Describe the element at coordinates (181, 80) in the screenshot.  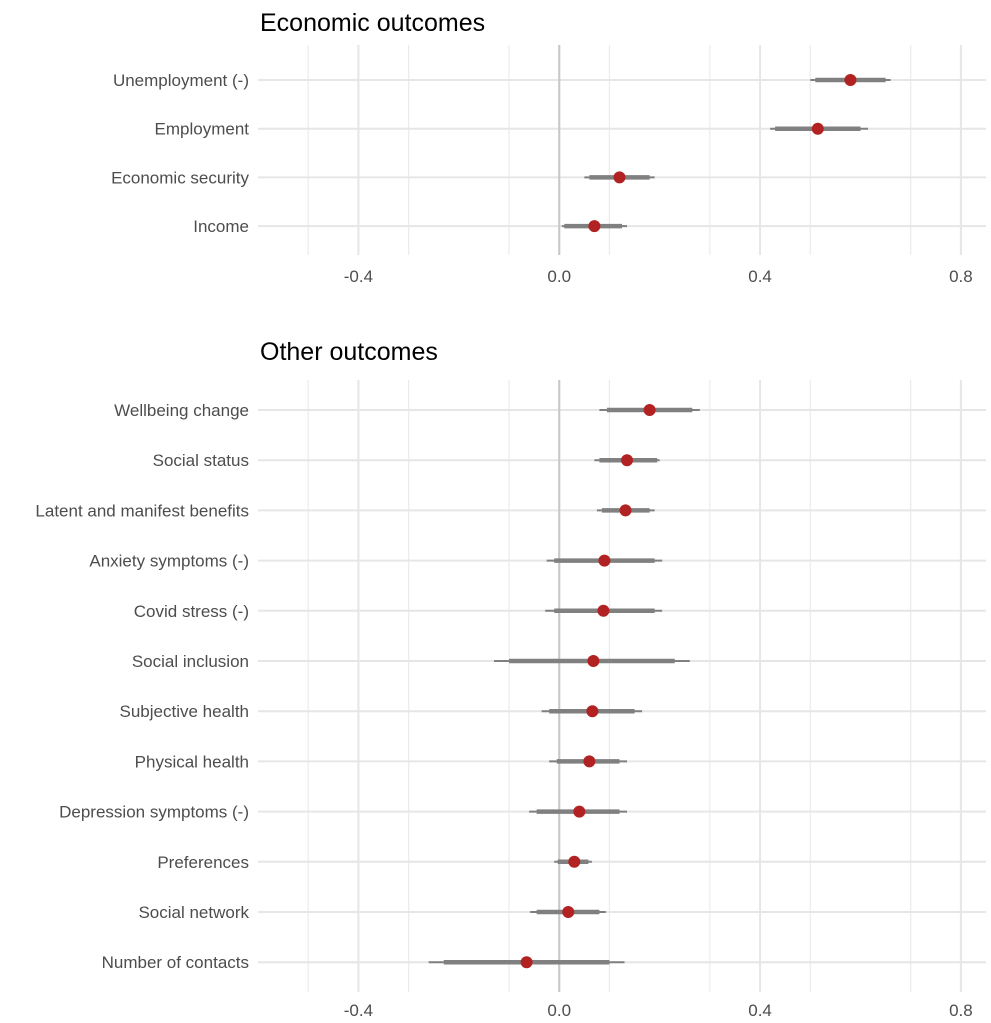
I see `row-label: Unemployment (-)` at that location.